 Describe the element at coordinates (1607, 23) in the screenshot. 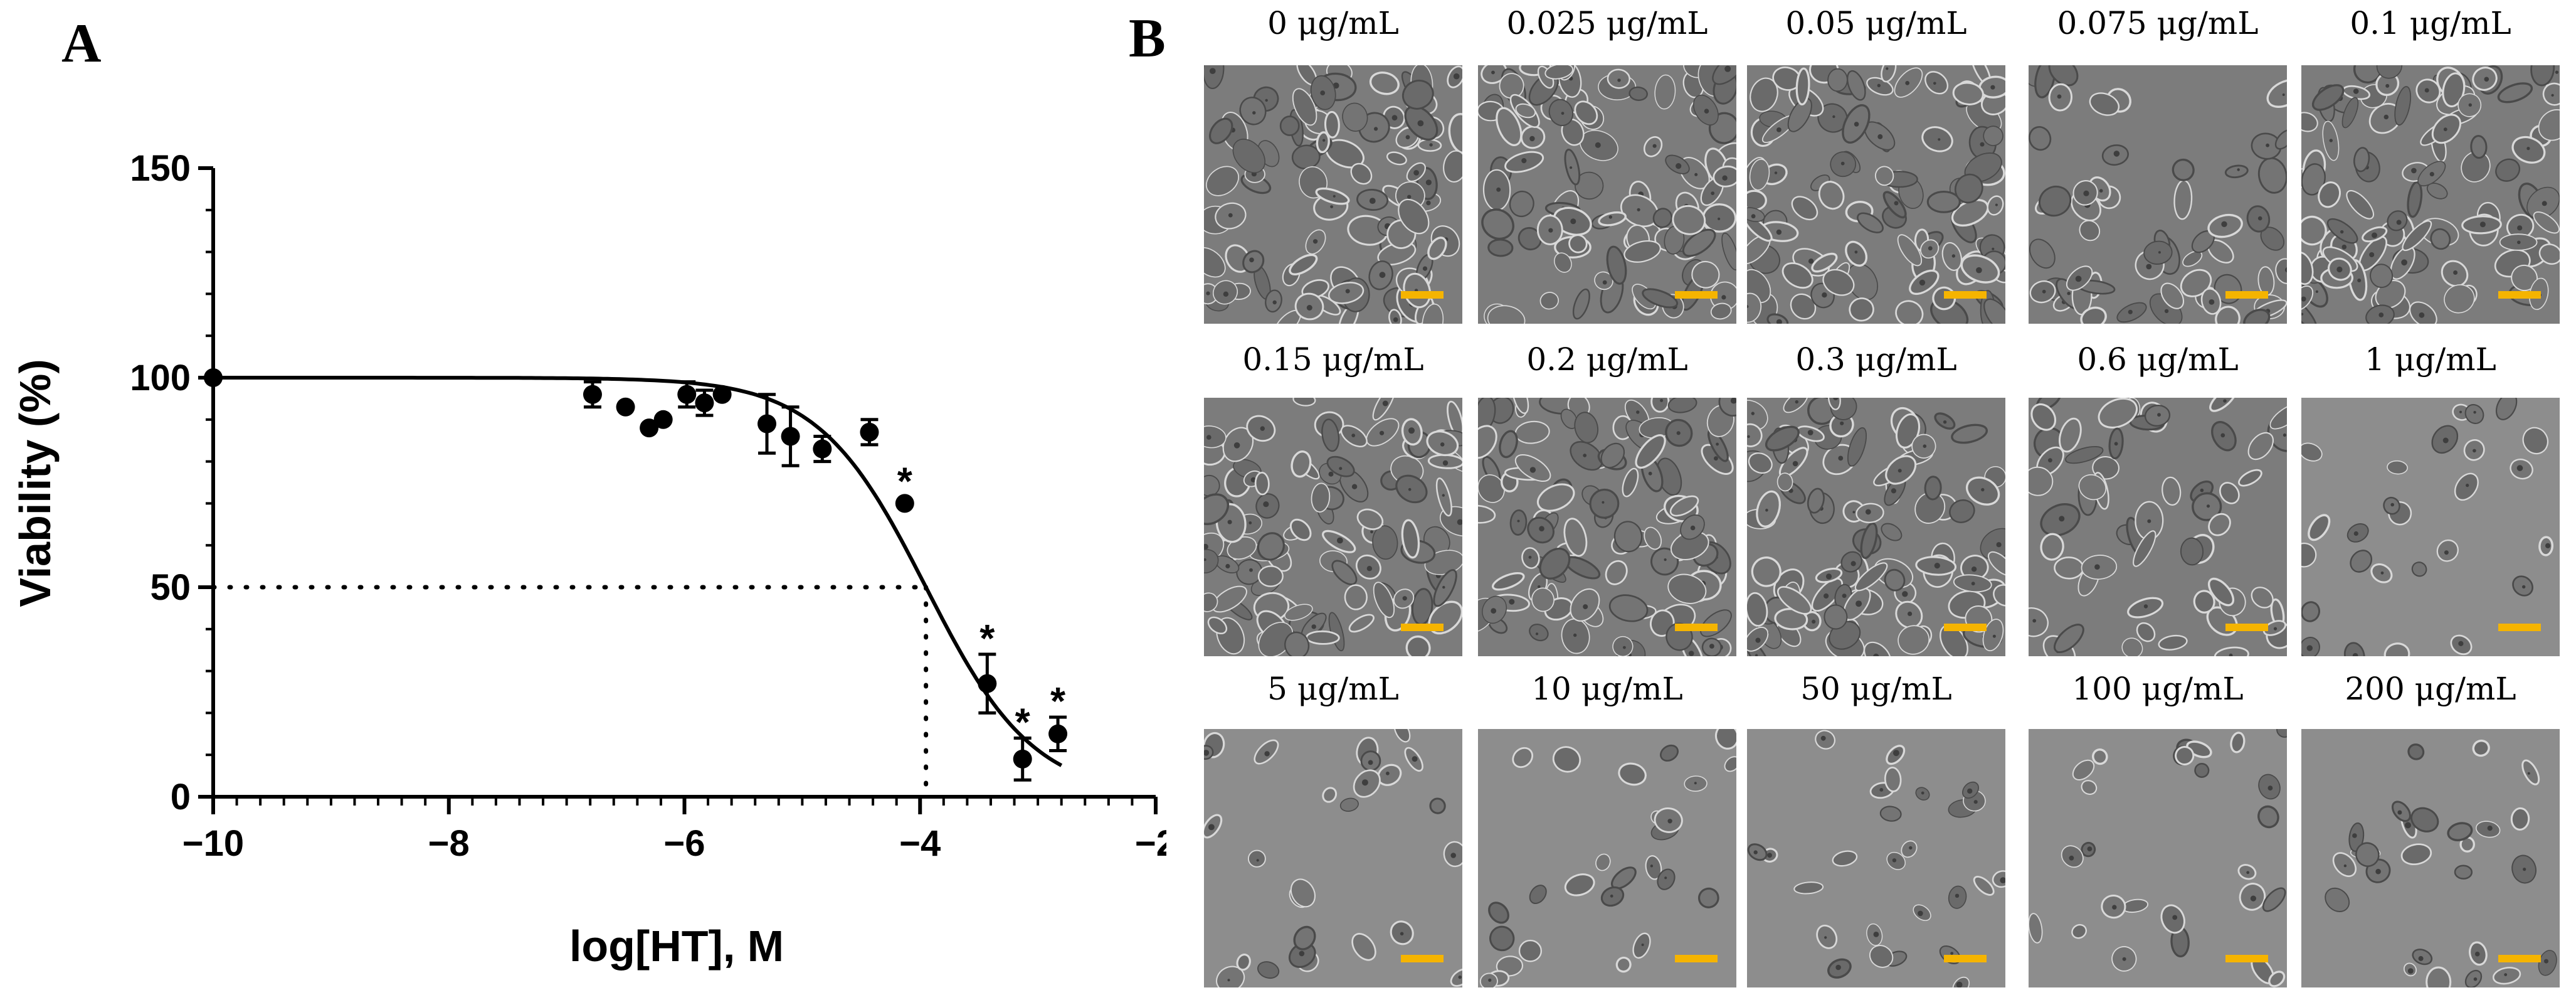

I see `concentration-label: 0.025 μg/mL` at that location.